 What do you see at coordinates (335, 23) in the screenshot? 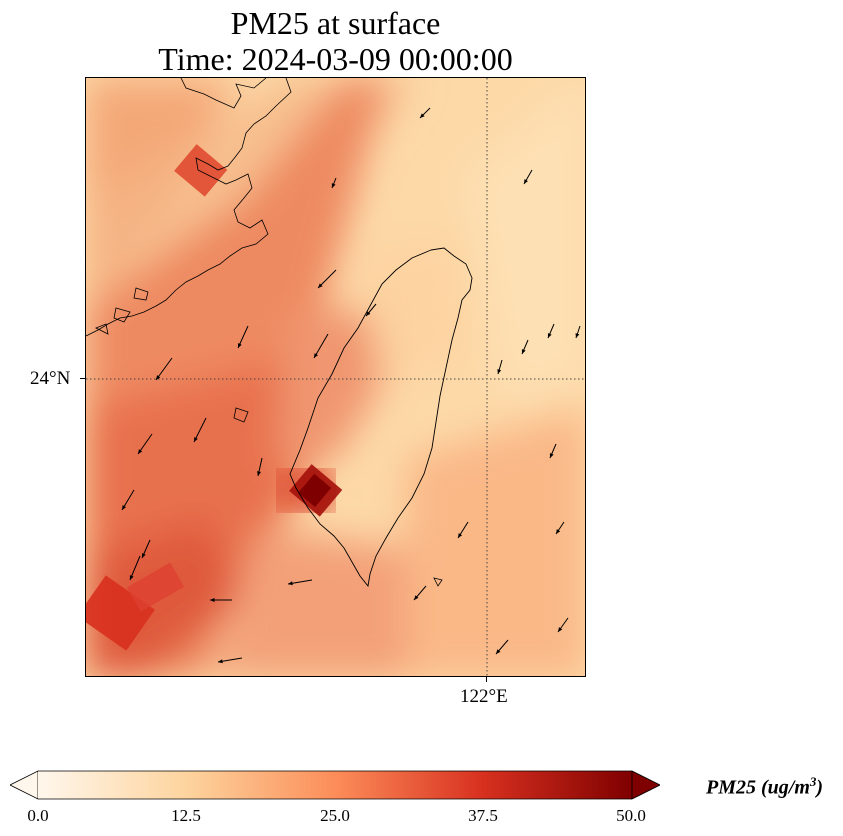
I see `plot-title-line1: PM25 at surface` at bounding box center [335, 23].